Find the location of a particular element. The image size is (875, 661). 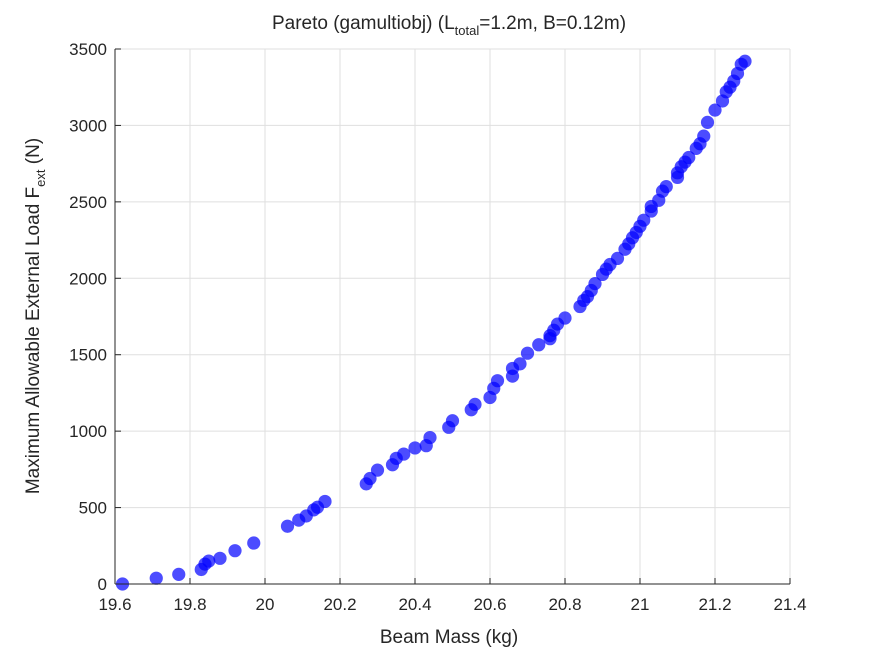

x-tick-label: 19.8 is located at coordinates (189, 604).